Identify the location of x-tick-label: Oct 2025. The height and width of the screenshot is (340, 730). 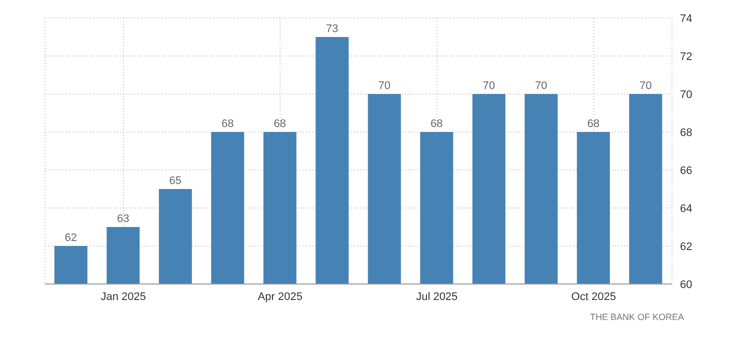
(593, 296).